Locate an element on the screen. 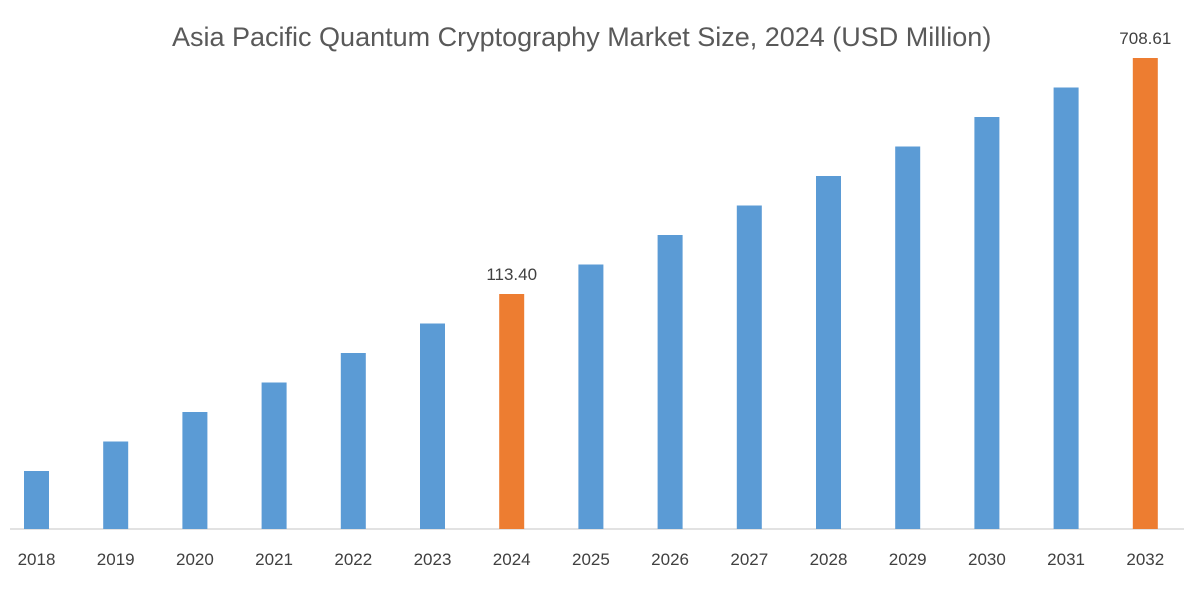  x-tick-label: 2024 is located at coordinates (512, 559).